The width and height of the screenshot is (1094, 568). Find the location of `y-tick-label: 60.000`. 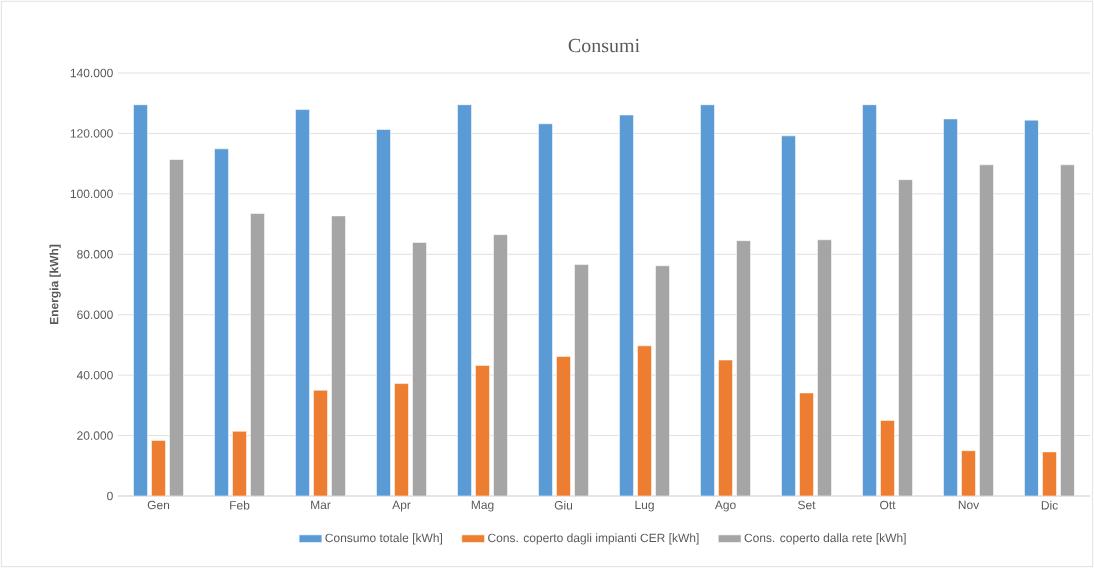

y-tick-label: 60.000 is located at coordinates (95, 314).